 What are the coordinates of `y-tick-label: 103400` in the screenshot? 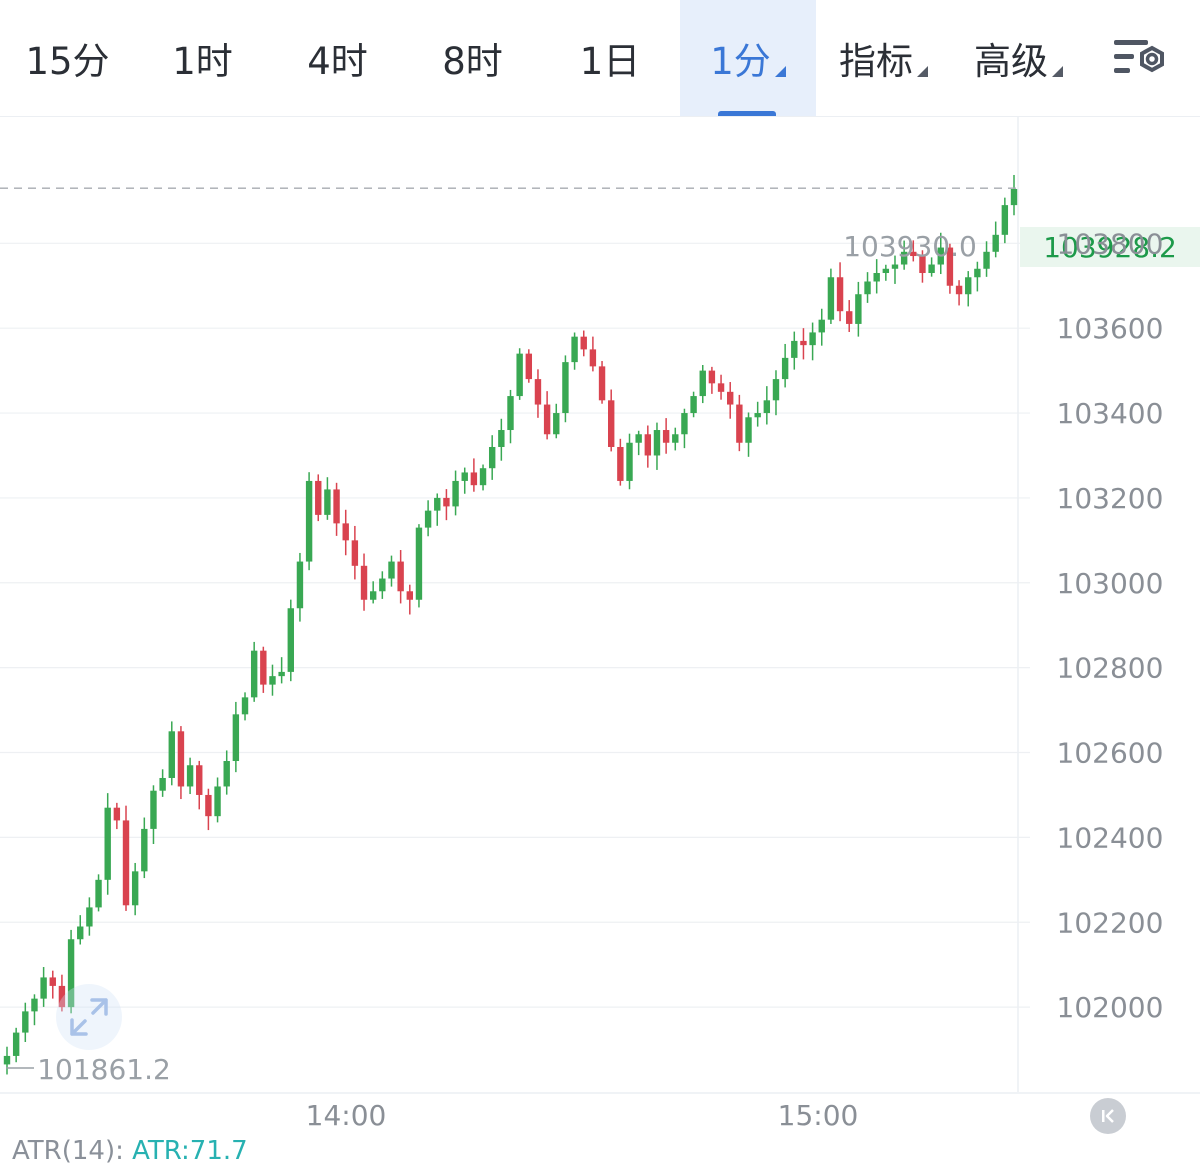 It's located at (1110, 413).